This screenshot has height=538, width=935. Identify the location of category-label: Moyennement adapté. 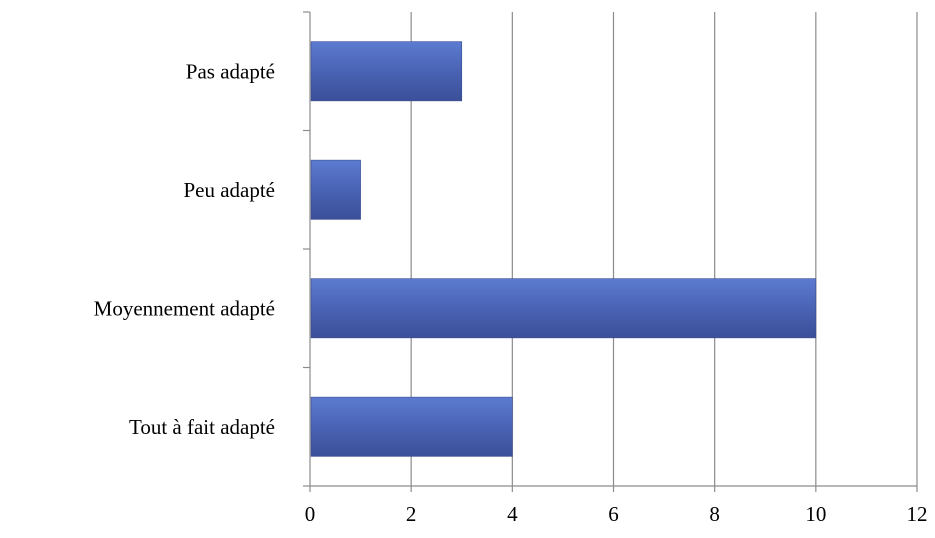
(184, 308).